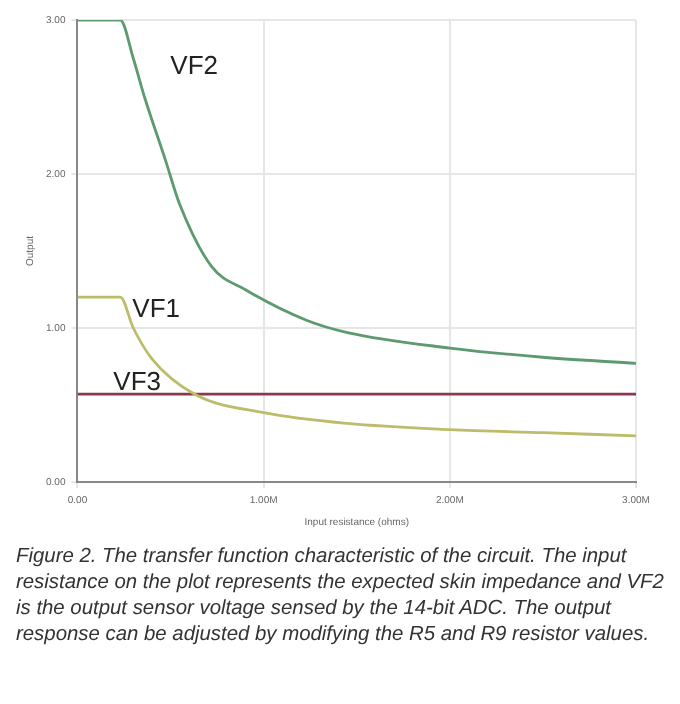  Describe the element at coordinates (156, 308) in the screenshot. I see `series-label: VF1` at that location.